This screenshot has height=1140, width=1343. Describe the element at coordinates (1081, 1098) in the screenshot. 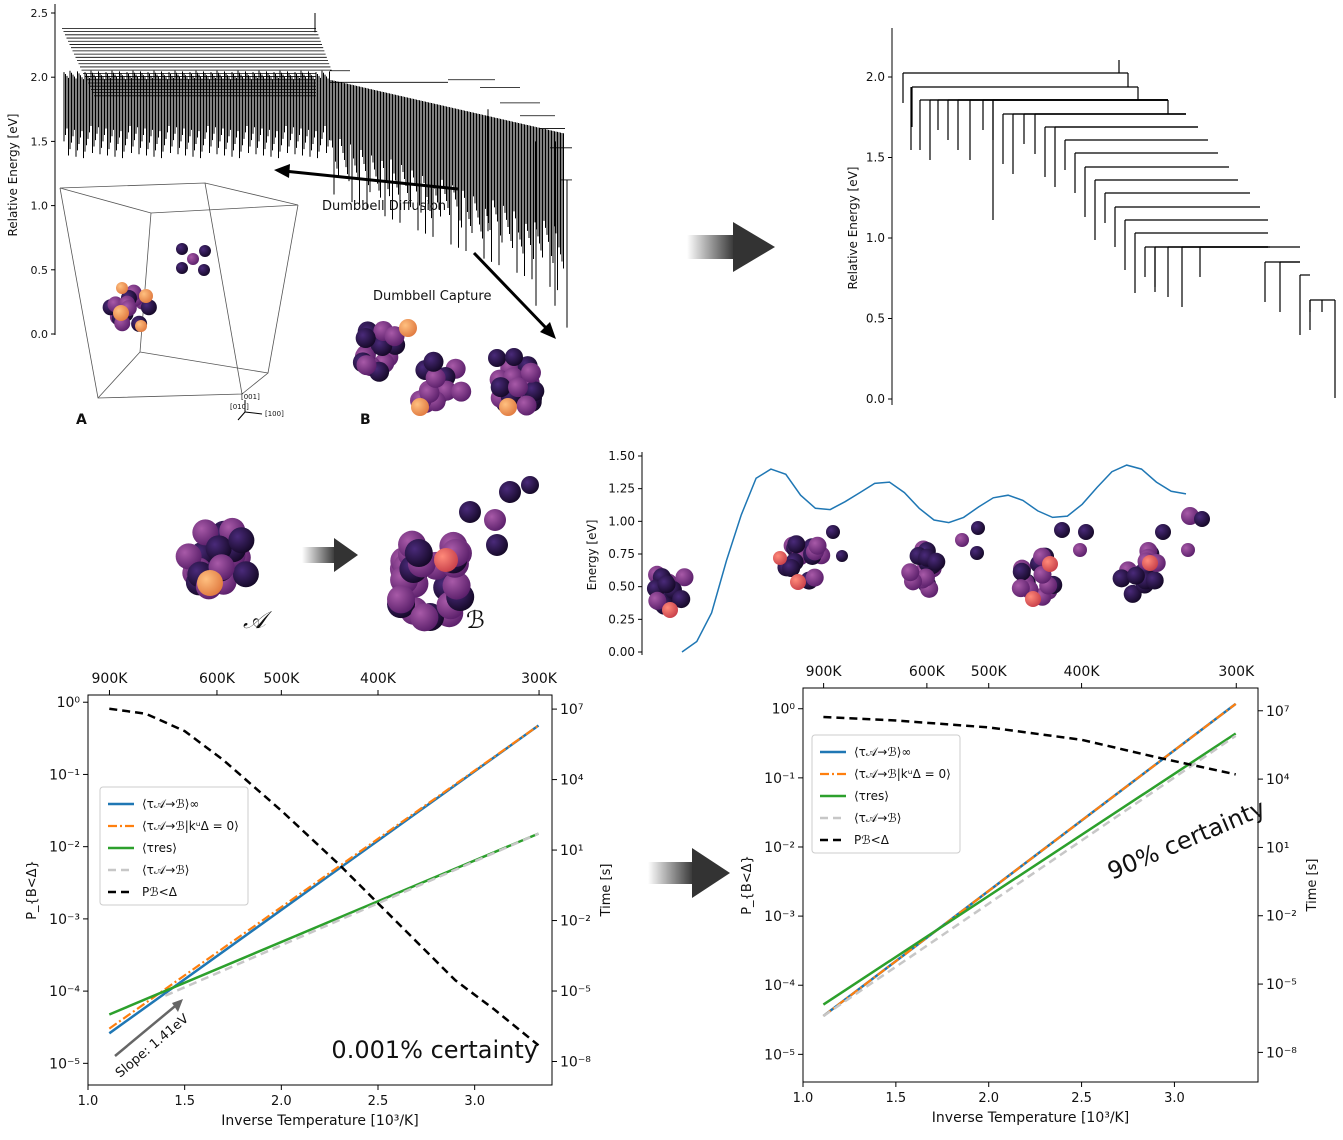

I see `x-tick-label: 2.5` at that location.